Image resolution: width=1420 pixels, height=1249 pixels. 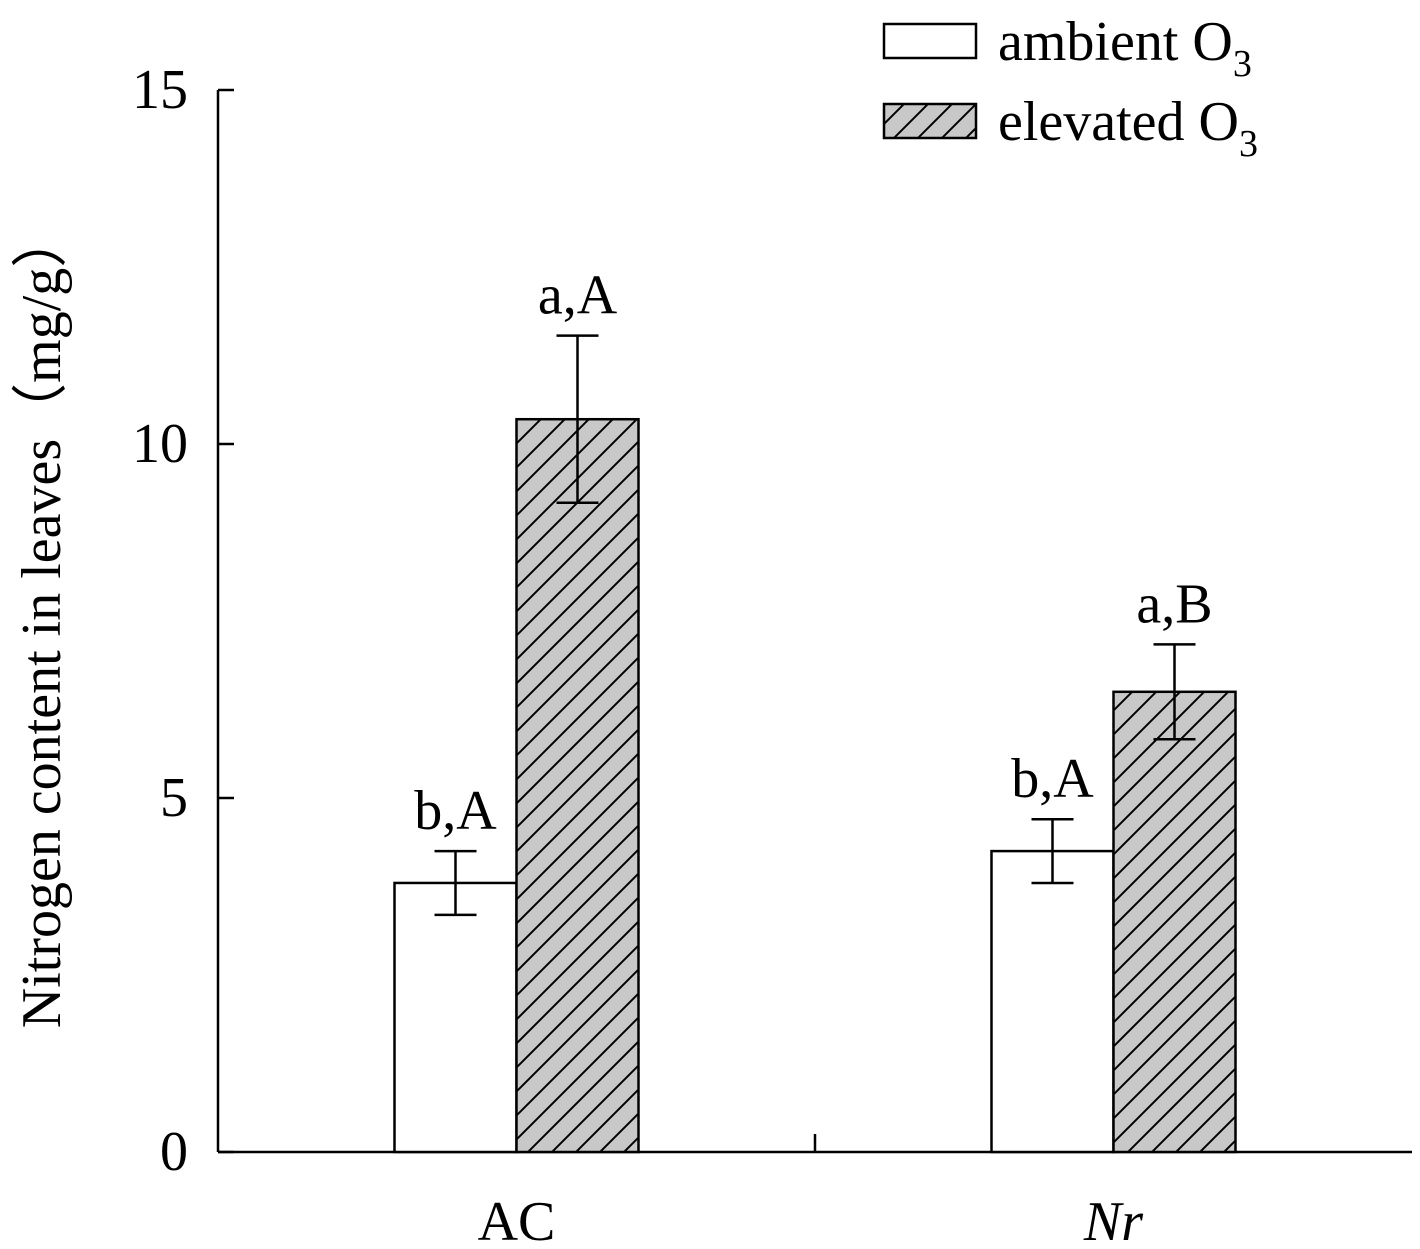 What do you see at coordinates (517, 1220) in the screenshot?
I see `x-category-label: AC` at bounding box center [517, 1220].